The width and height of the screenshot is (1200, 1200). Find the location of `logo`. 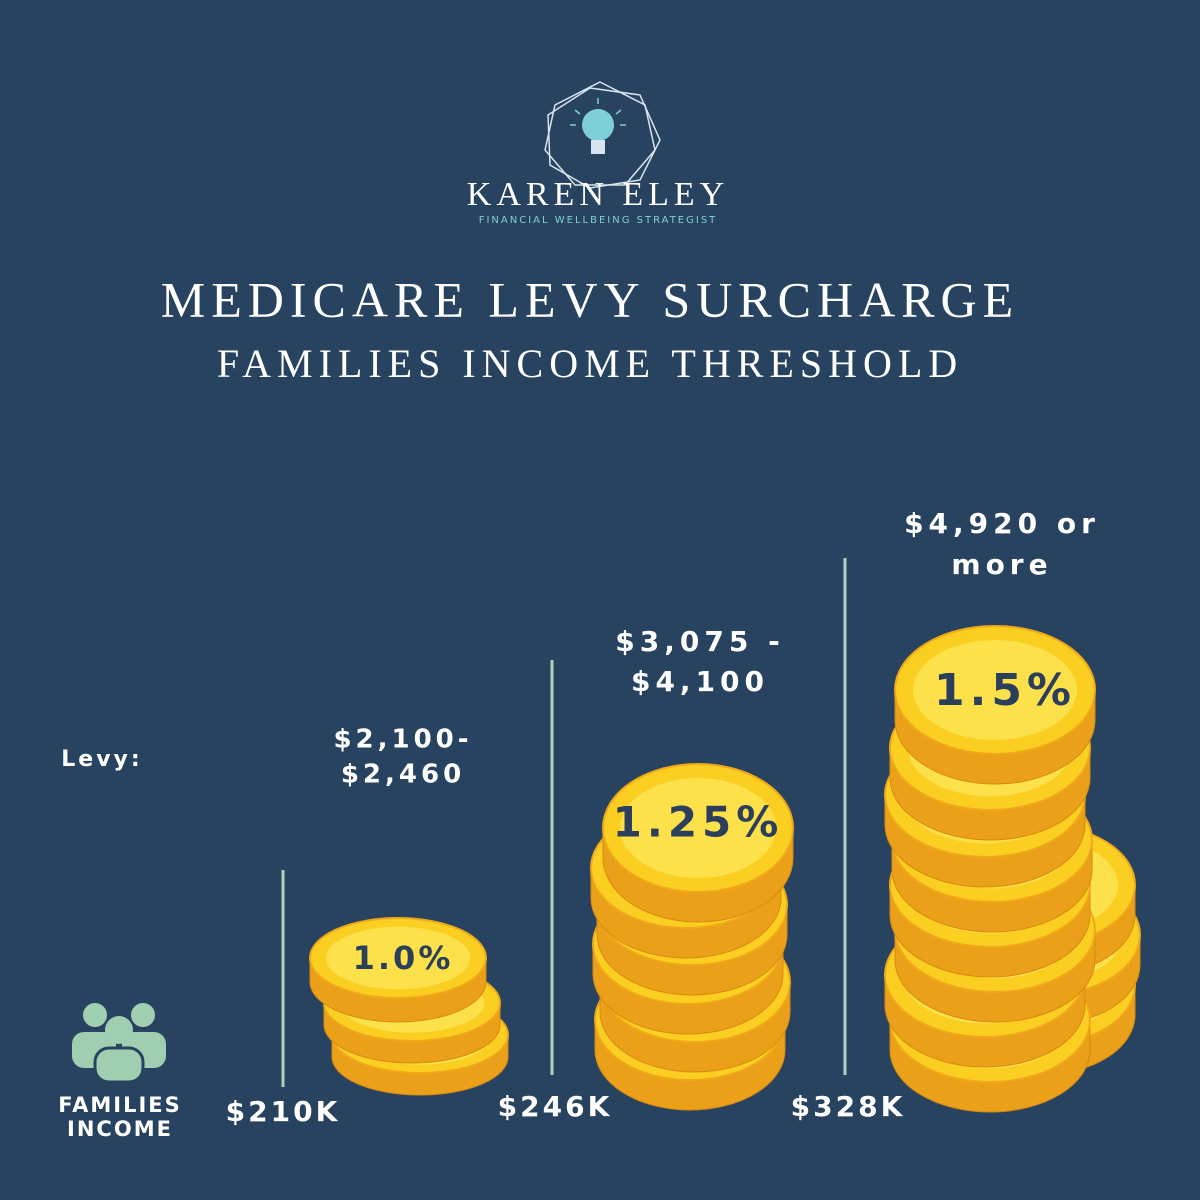

logo is located at coordinates (602, 135).